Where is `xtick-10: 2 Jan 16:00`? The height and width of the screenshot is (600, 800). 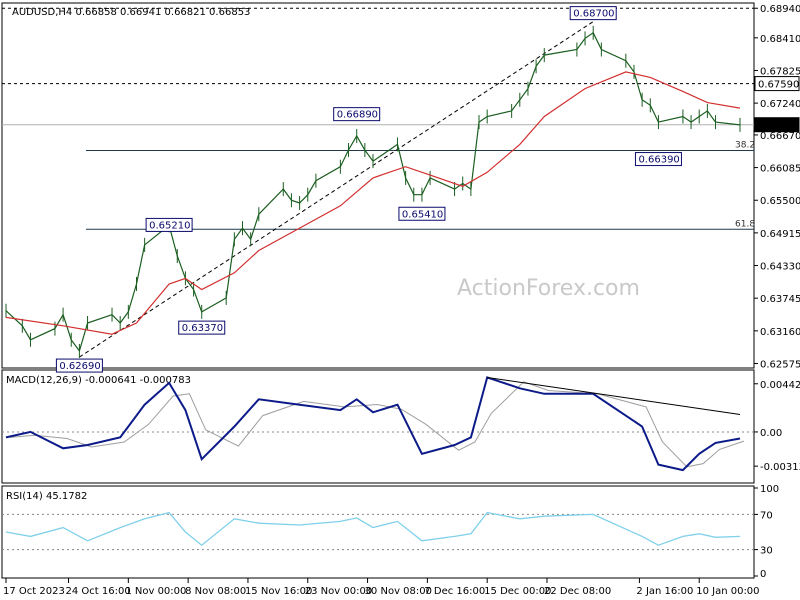
xtick-10: 2 Jan 16:00 is located at coordinates (664, 591).